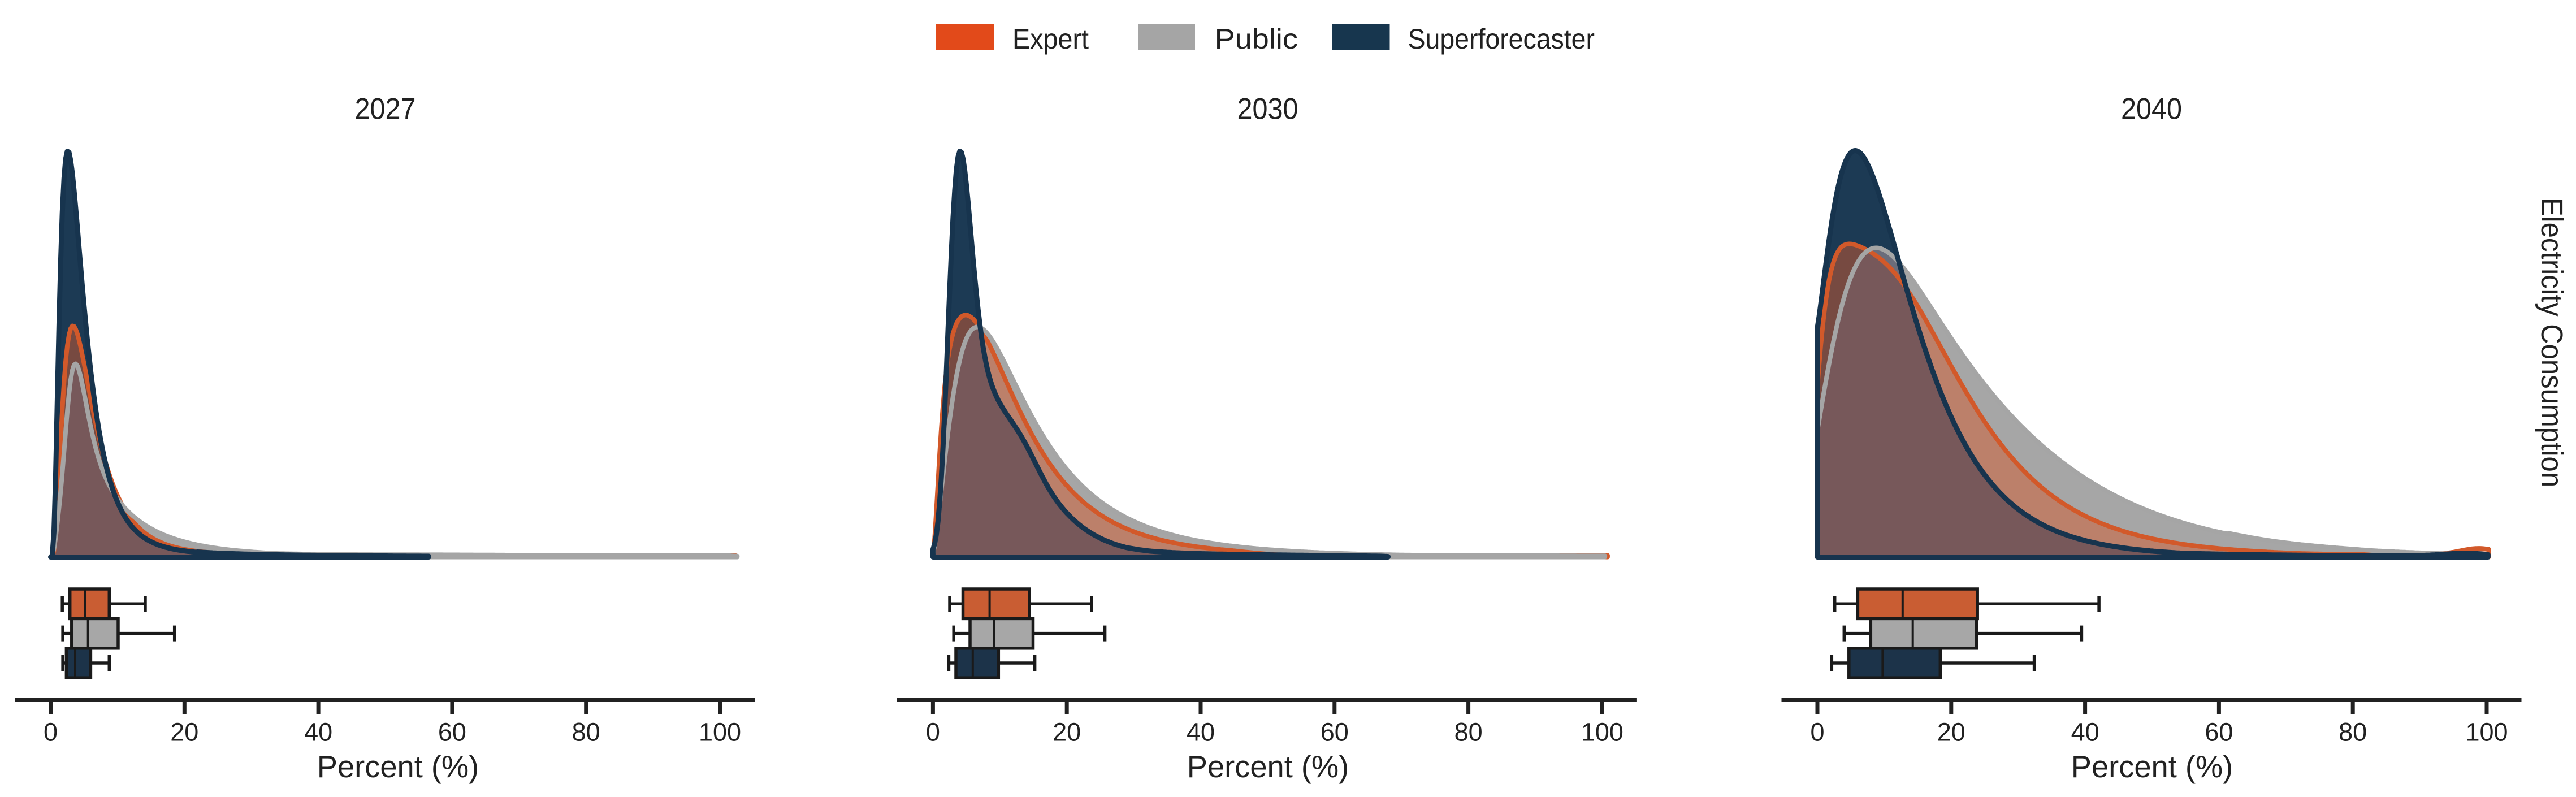  What do you see at coordinates (2151, 108) in the screenshot?
I see `svg-text: 2040` at bounding box center [2151, 108].